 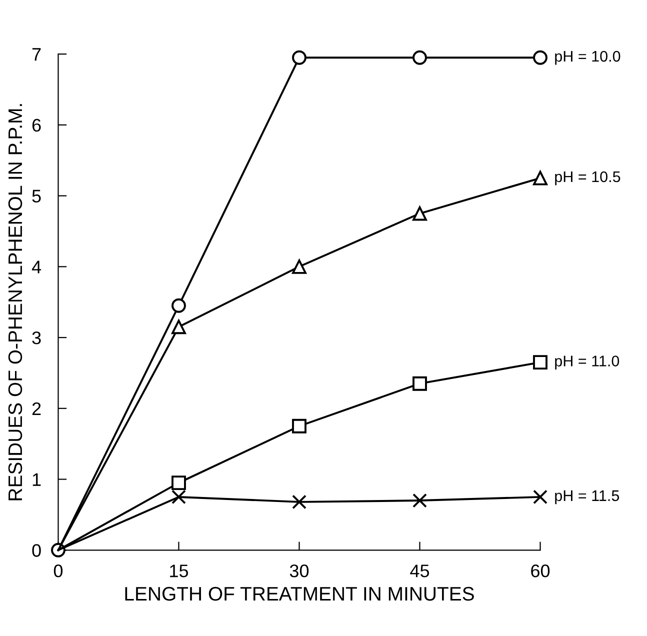 I want to click on y-tick-label: 7, so click(x=36, y=54).